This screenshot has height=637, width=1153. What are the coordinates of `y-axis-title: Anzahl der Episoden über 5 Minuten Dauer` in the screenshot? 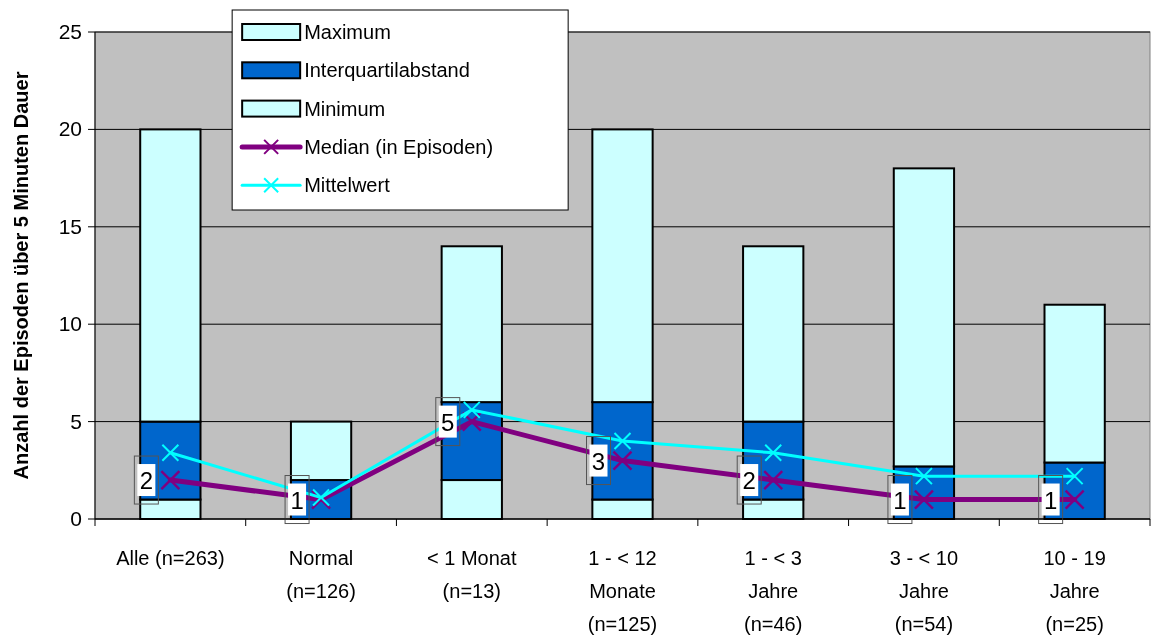 It's located at (21, 275).